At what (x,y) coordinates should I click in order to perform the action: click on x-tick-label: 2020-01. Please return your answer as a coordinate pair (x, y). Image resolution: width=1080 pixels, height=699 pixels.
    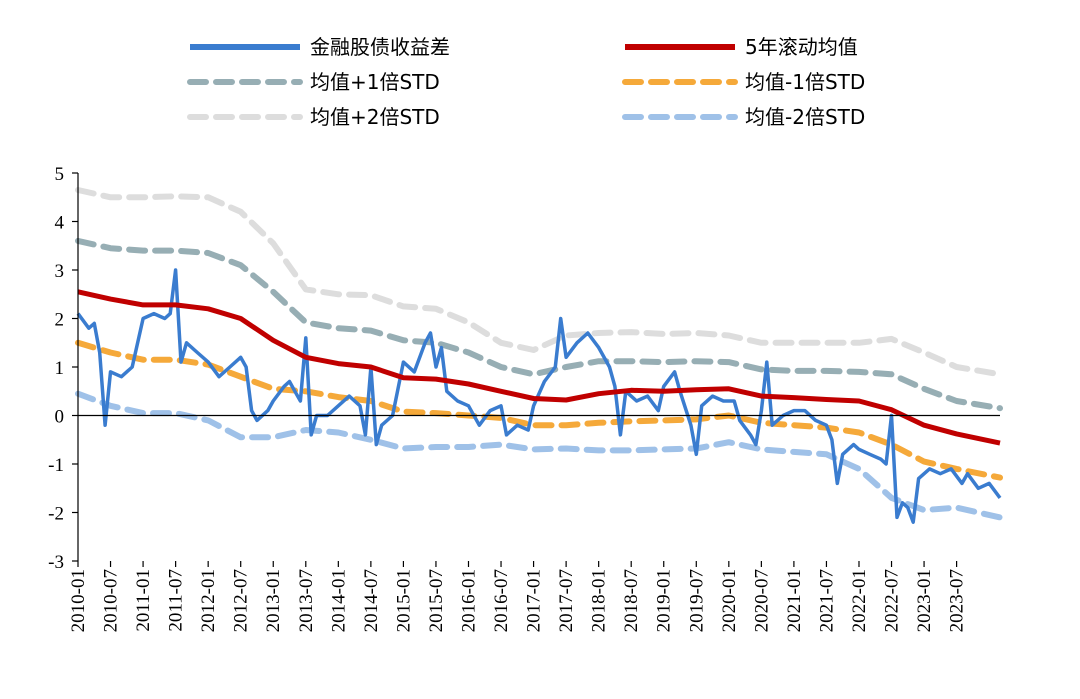
    Looking at the image, I should click on (729, 600).